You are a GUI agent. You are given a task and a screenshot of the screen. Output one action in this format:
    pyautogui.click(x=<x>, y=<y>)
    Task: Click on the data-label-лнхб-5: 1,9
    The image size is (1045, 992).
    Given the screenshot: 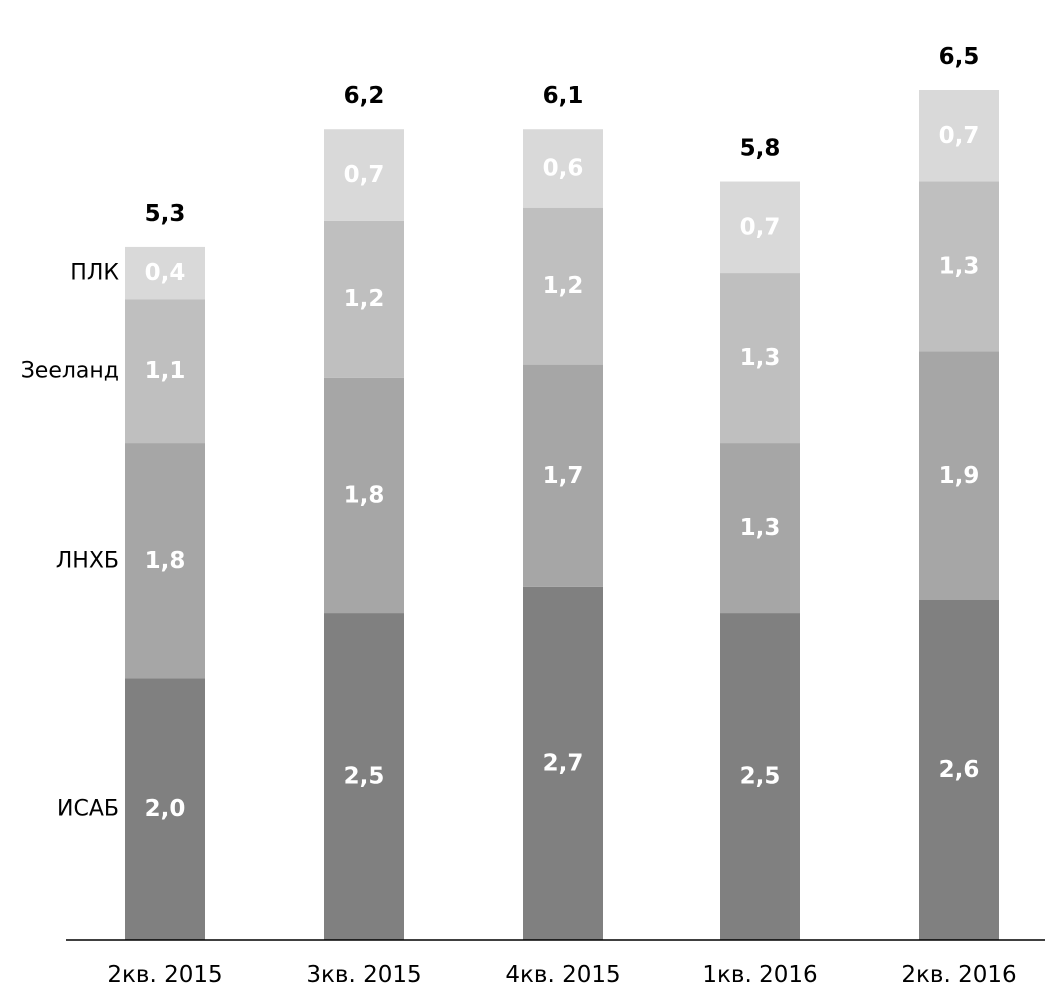 What is the action you would take?
    pyautogui.click(x=959, y=476)
    